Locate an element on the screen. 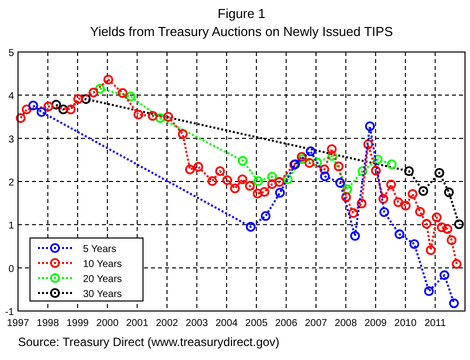 The width and height of the screenshot is (470, 360). x-tick-label: 2004 is located at coordinates (226, 323).